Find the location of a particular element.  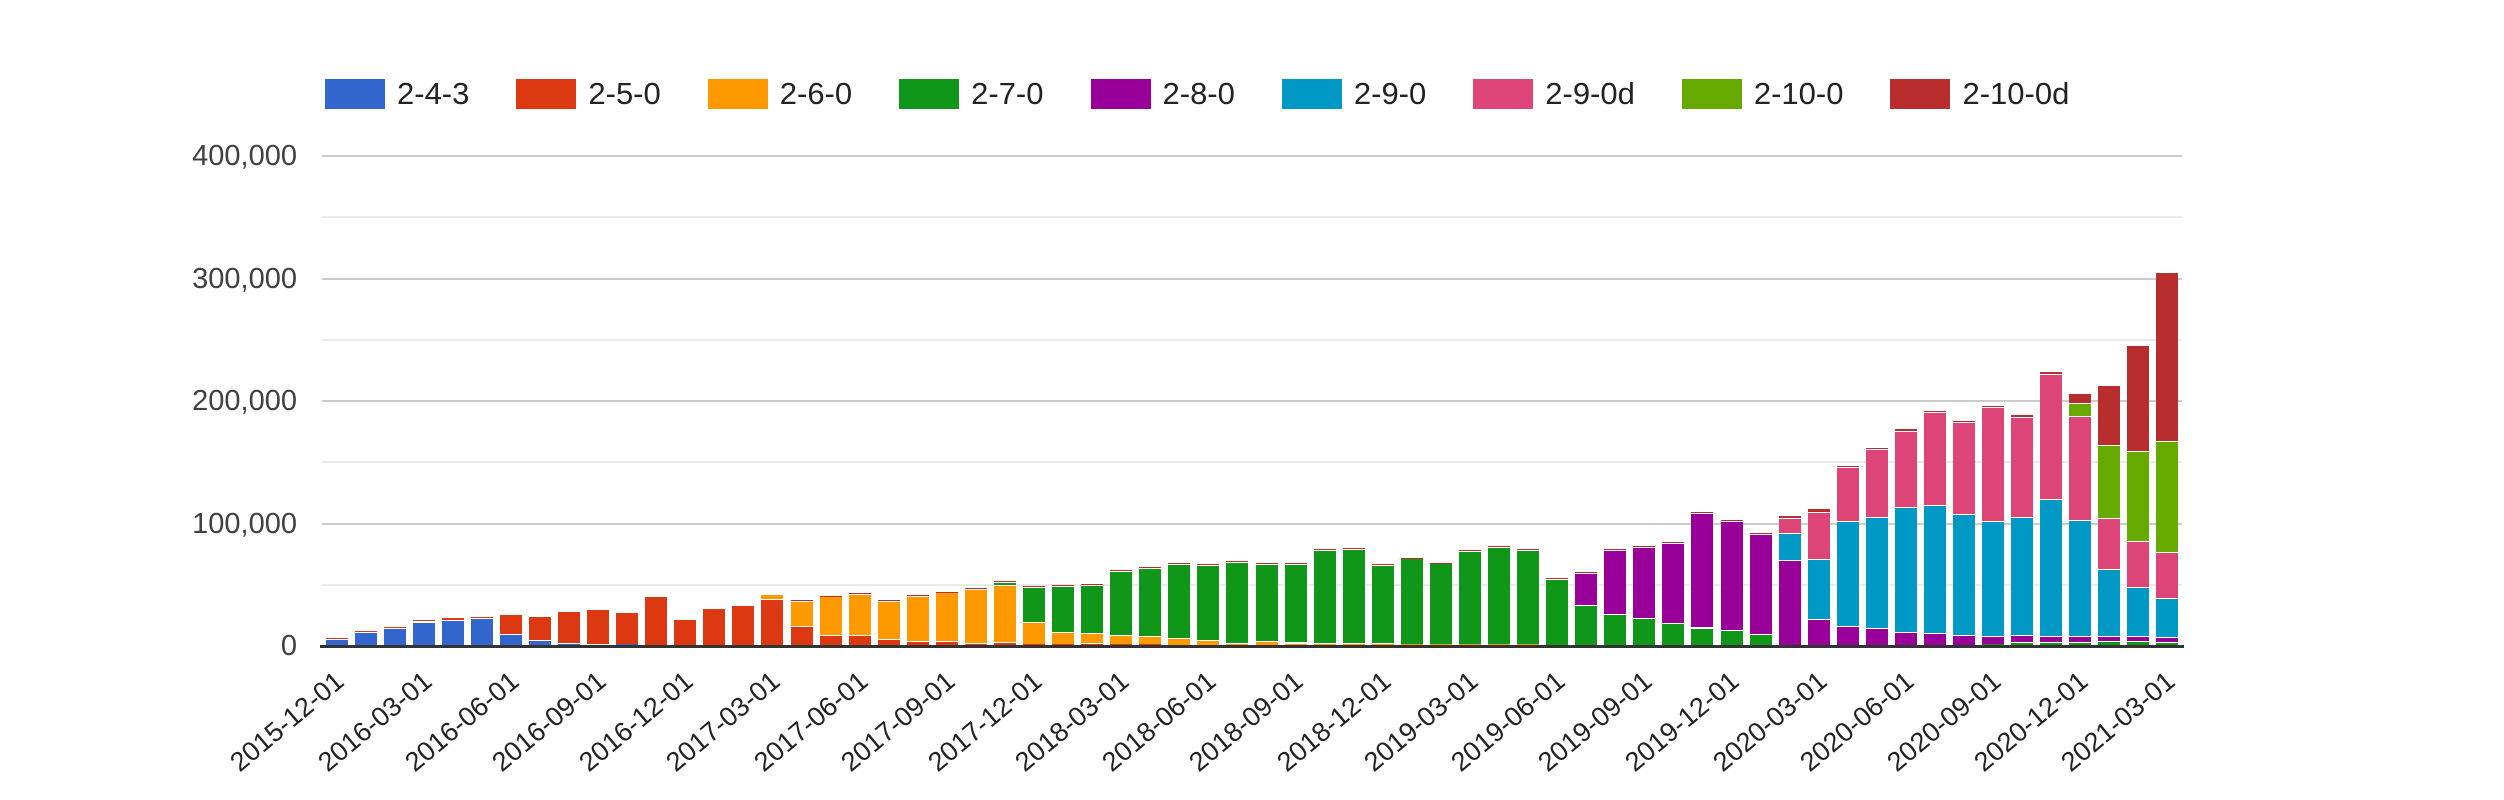

bar-2017-11-01-segment-2-10-0d is located at coordinates (1004, 582).